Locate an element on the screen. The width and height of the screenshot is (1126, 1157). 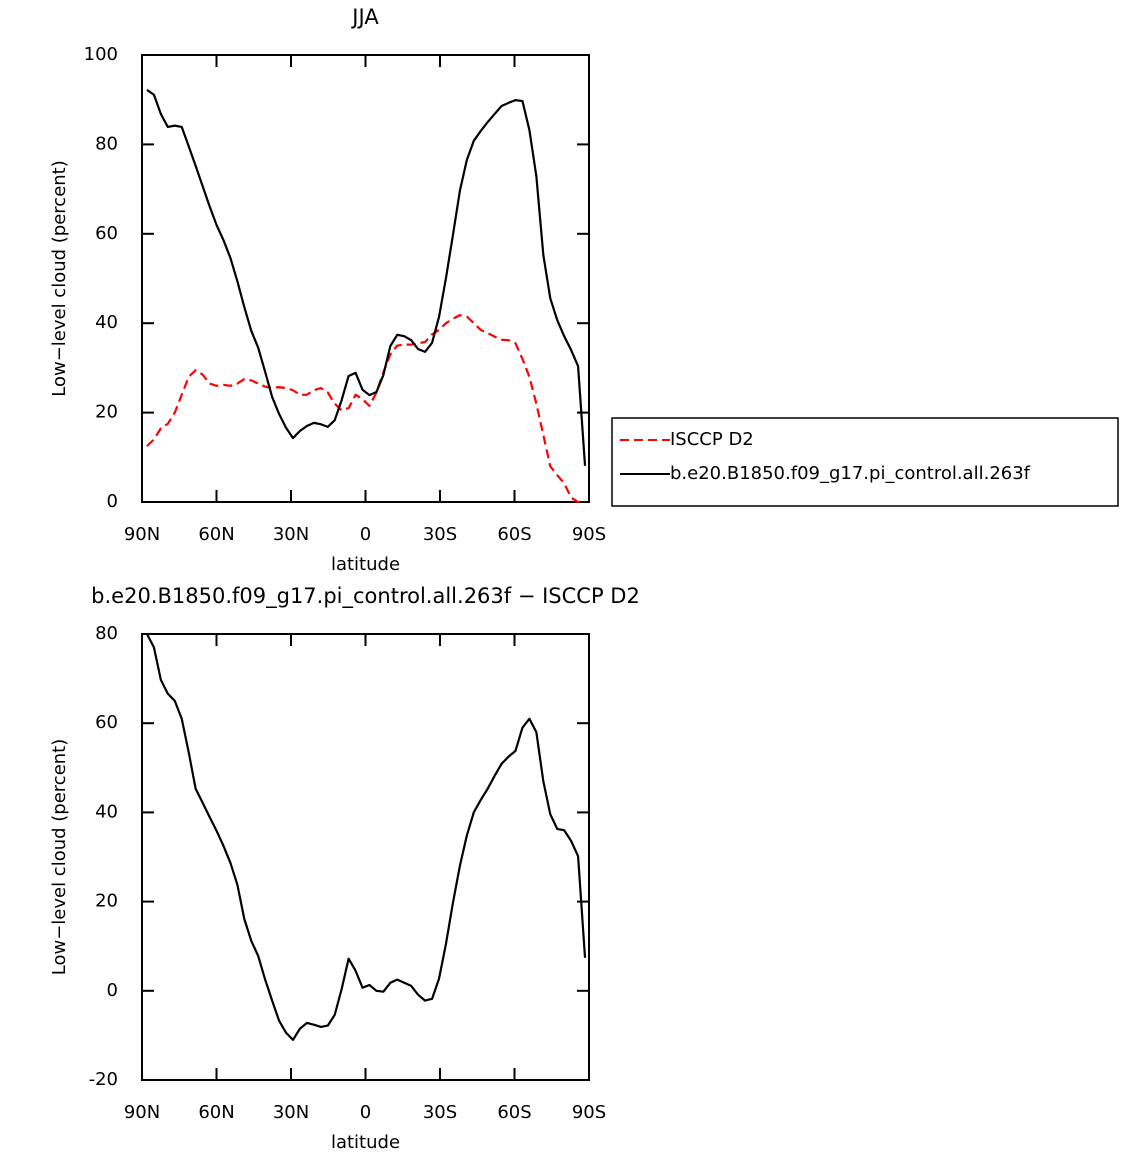
y-tick-label: -20 is located at coordinates (103, 1079).